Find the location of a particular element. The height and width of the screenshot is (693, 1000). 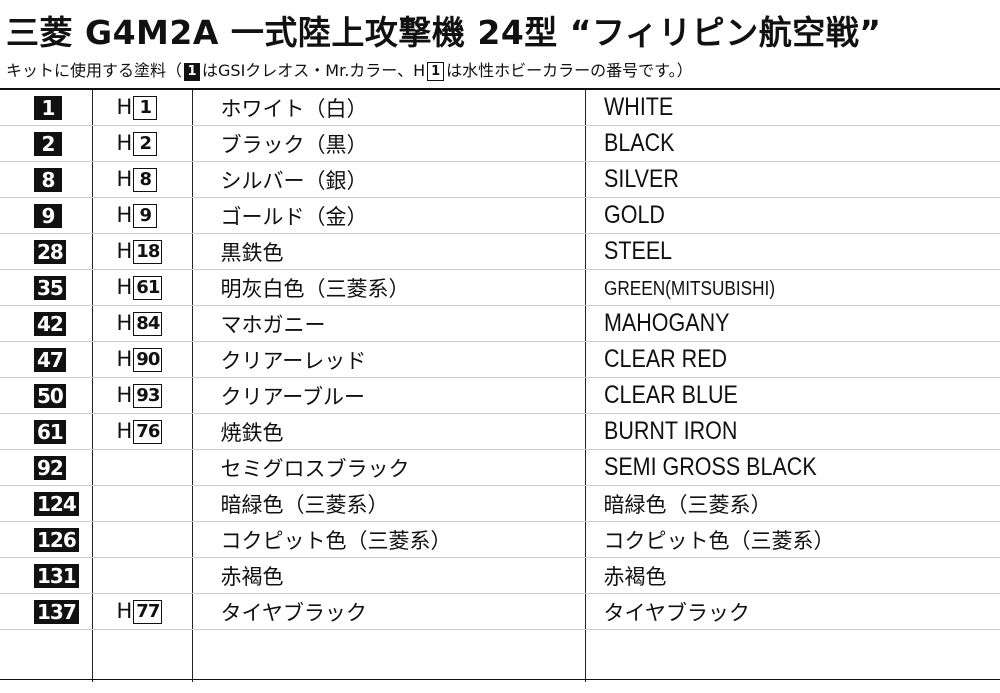

mr-color-cell: 131 is located at coordinates (46, 575).